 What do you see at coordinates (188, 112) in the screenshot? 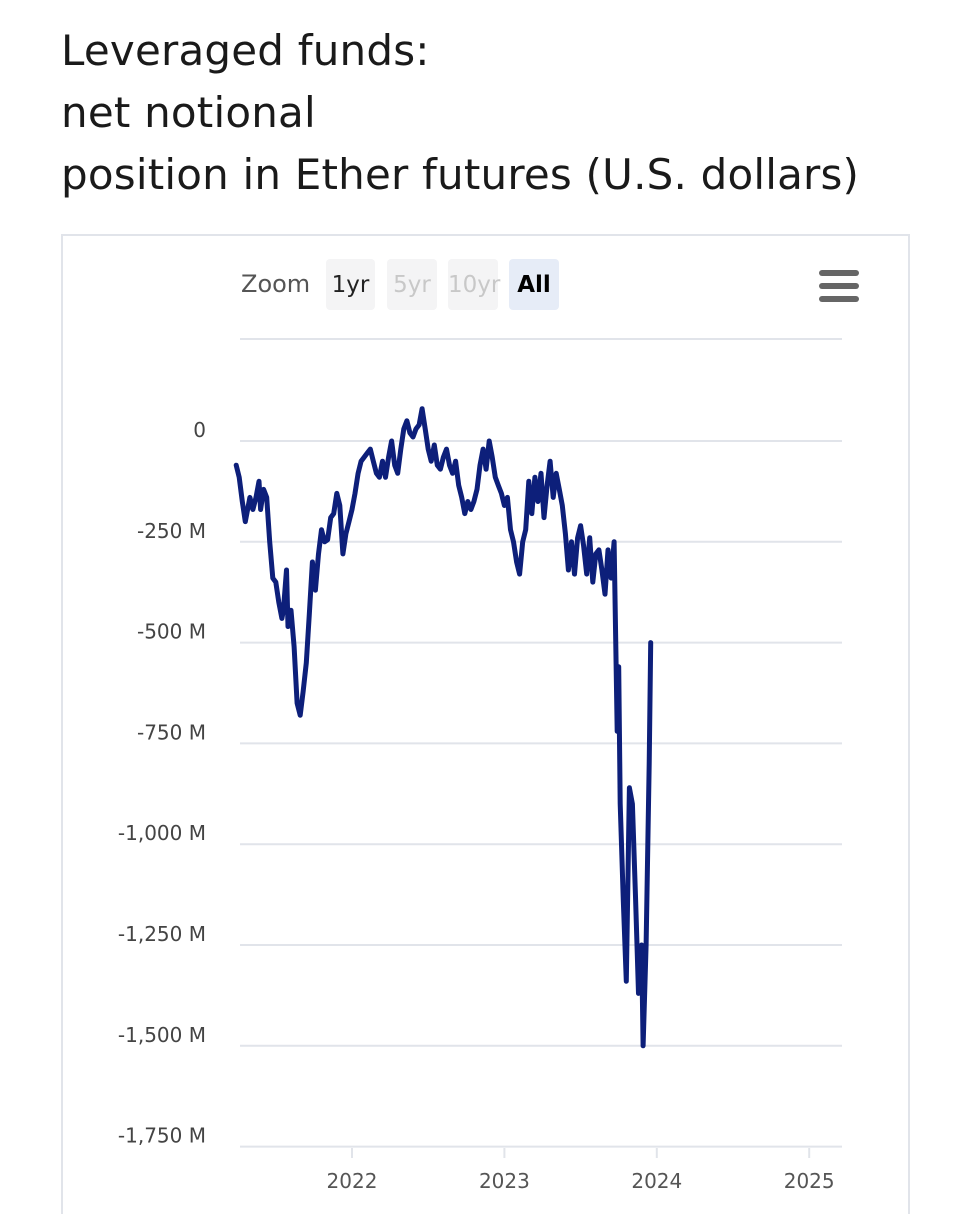
I see `title-line-2: net notional` at bounding box center [188, 112].